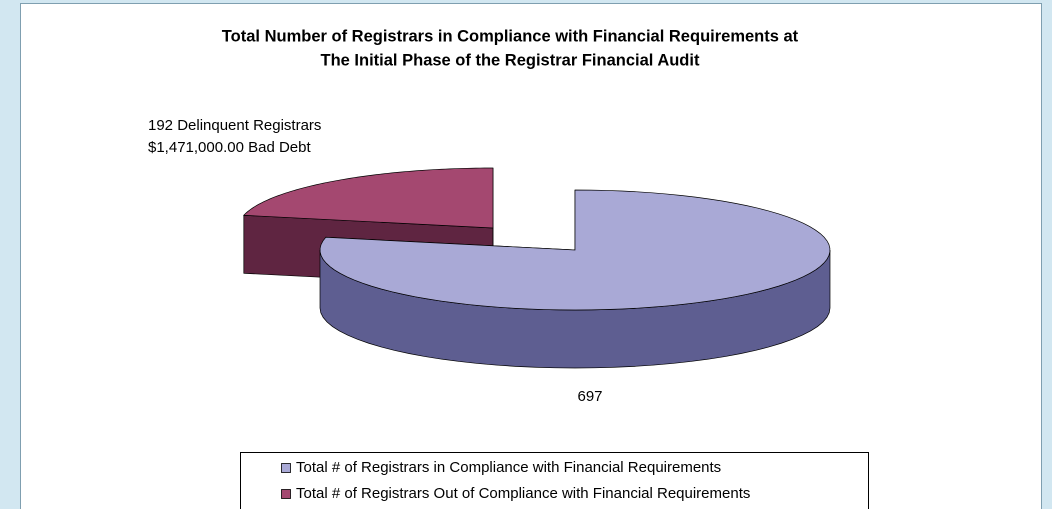 The image size is (1052, 509). I want to click on data-label: 192 Delinquent Registrars, so click(234, 125).